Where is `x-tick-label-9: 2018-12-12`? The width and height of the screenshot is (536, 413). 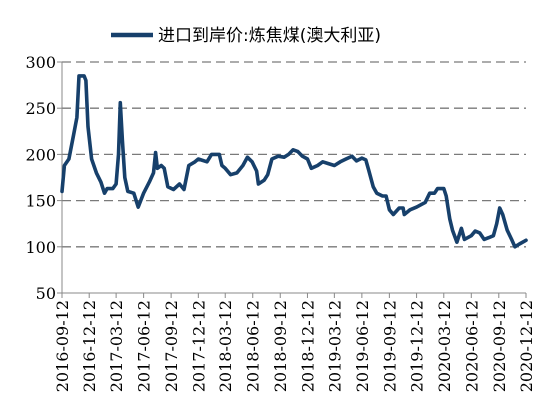 x-tick-label-9: 2018-12-12 is located at coordinates (307, 346).